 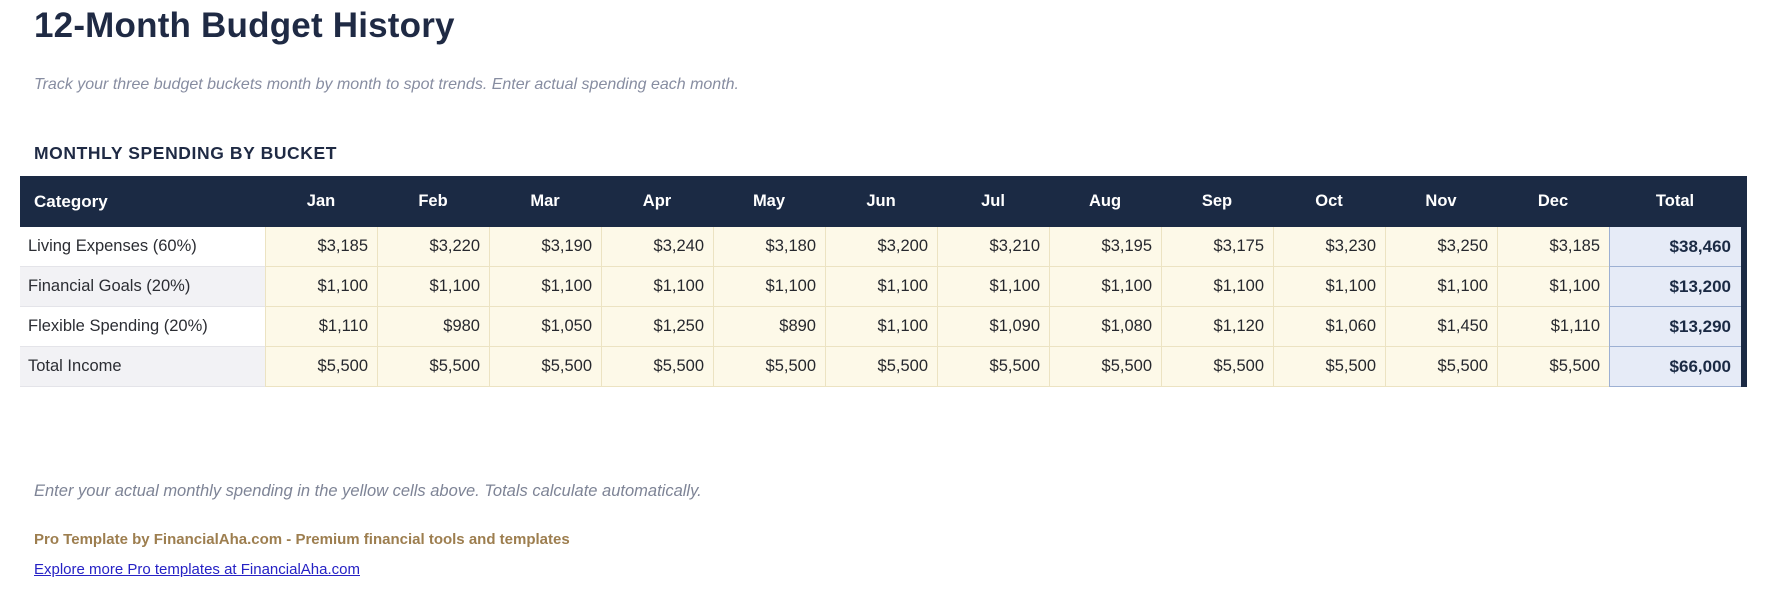 What do you see at coordinates (142, 201) in the screenshot?
I see `column-header-category: Category` at bounding box center [142, 201].